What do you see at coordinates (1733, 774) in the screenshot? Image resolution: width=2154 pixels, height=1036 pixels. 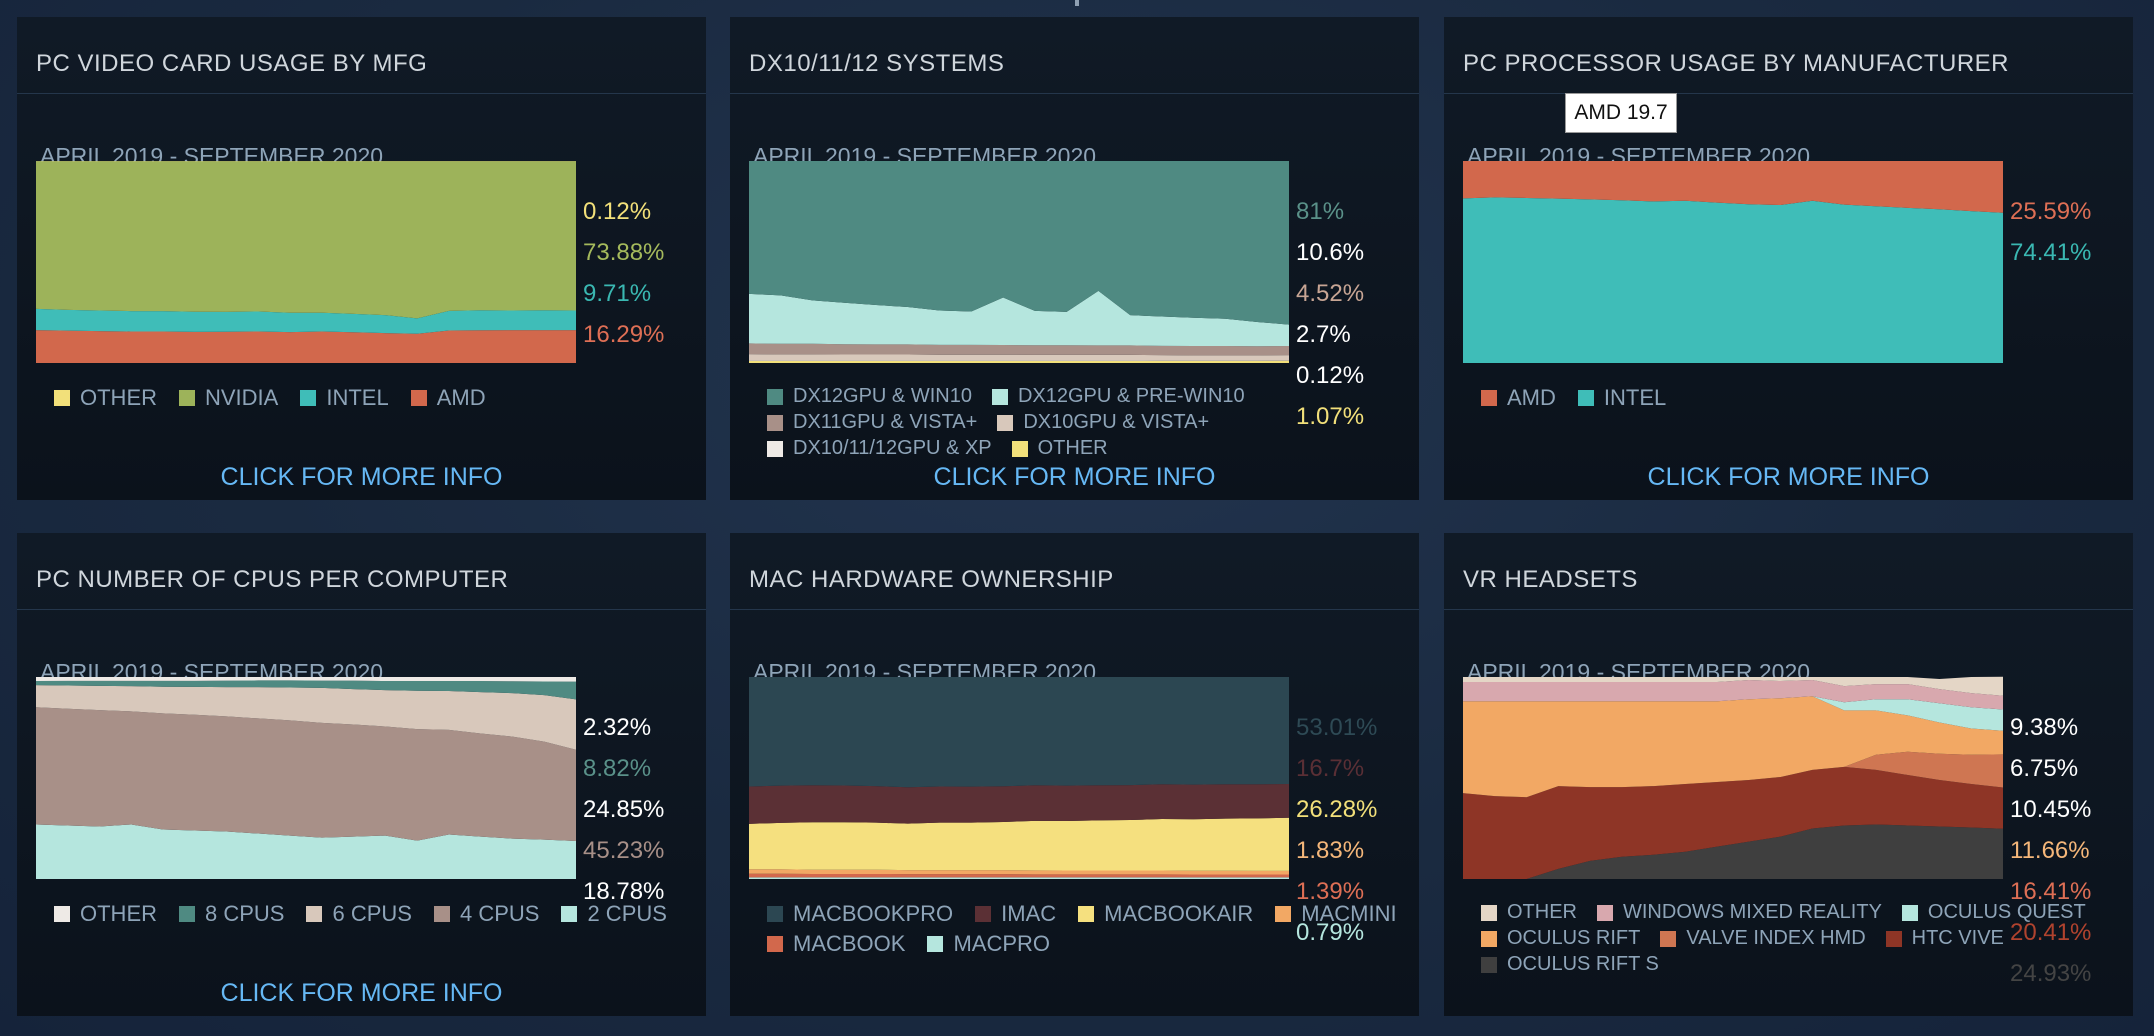 I see `area-valve-index-hmd` at bounding box center [1733, 774].